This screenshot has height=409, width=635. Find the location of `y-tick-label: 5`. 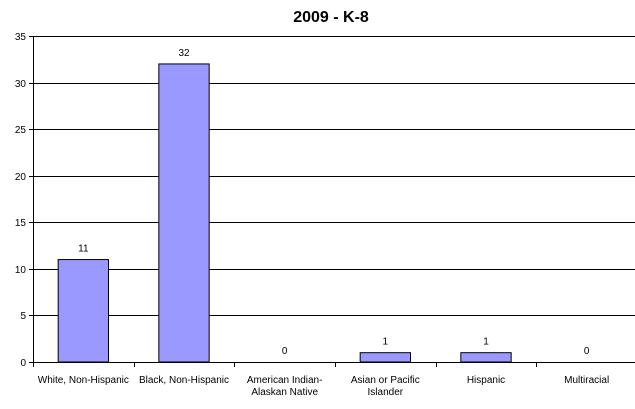

y-tick-label: 5 is located at coordinates (23, 316).